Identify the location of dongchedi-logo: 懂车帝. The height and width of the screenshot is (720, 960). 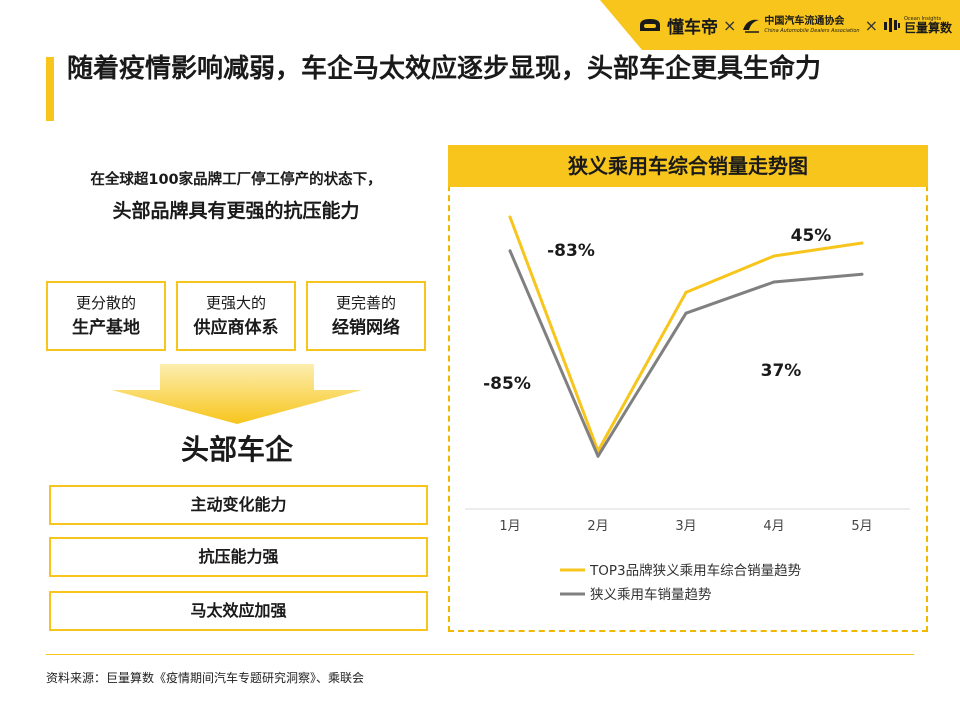
(677, 25).